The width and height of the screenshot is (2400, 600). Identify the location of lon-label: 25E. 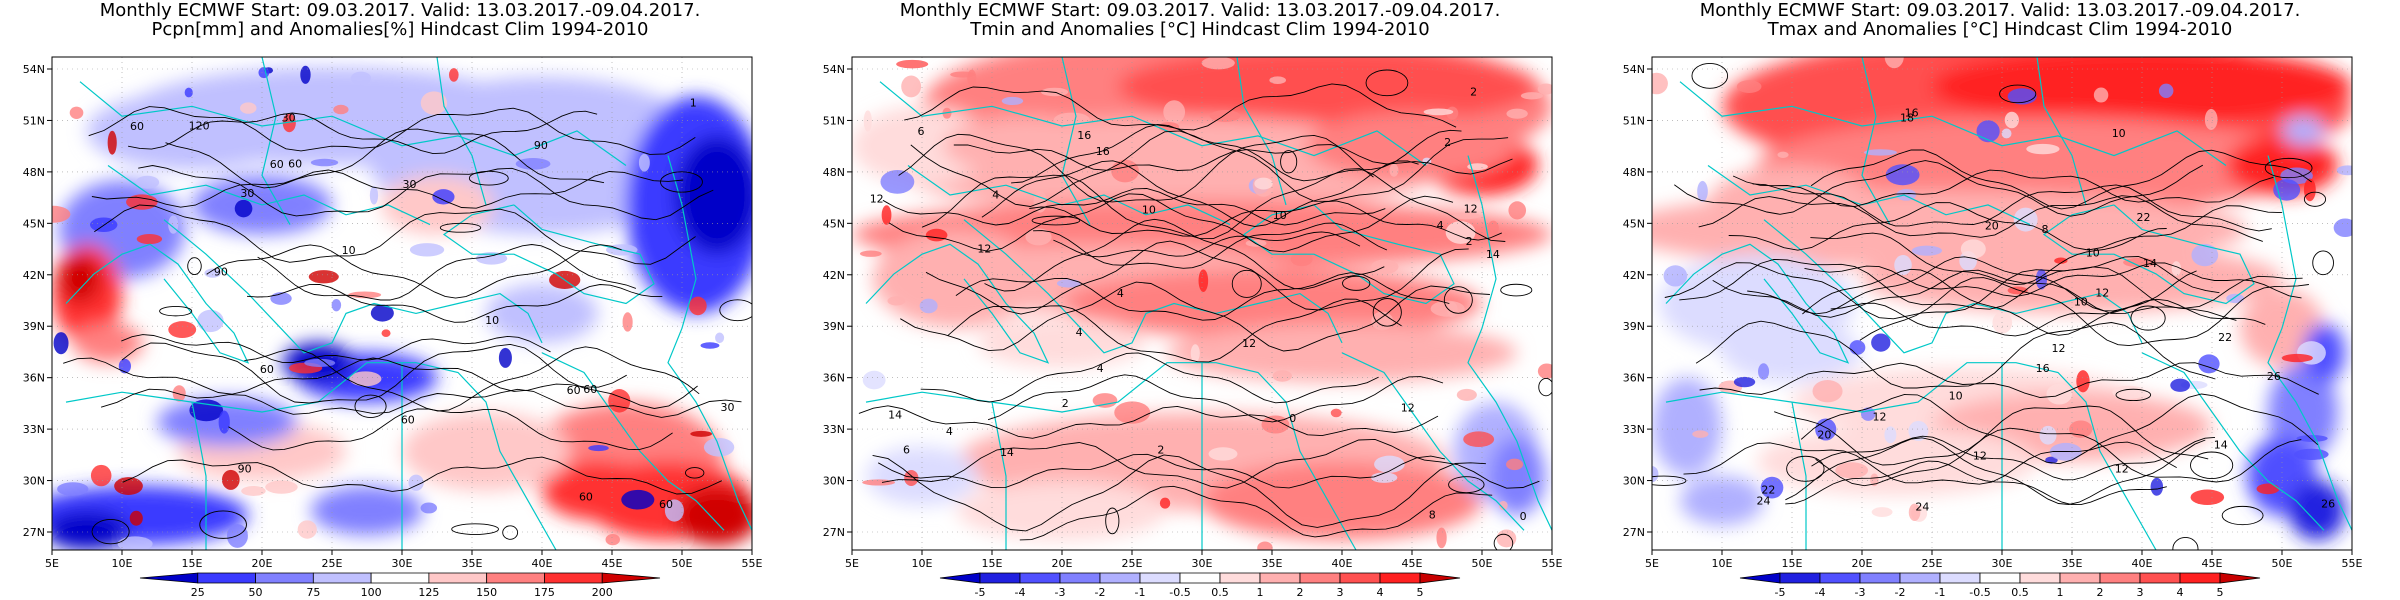
(1932, 563).